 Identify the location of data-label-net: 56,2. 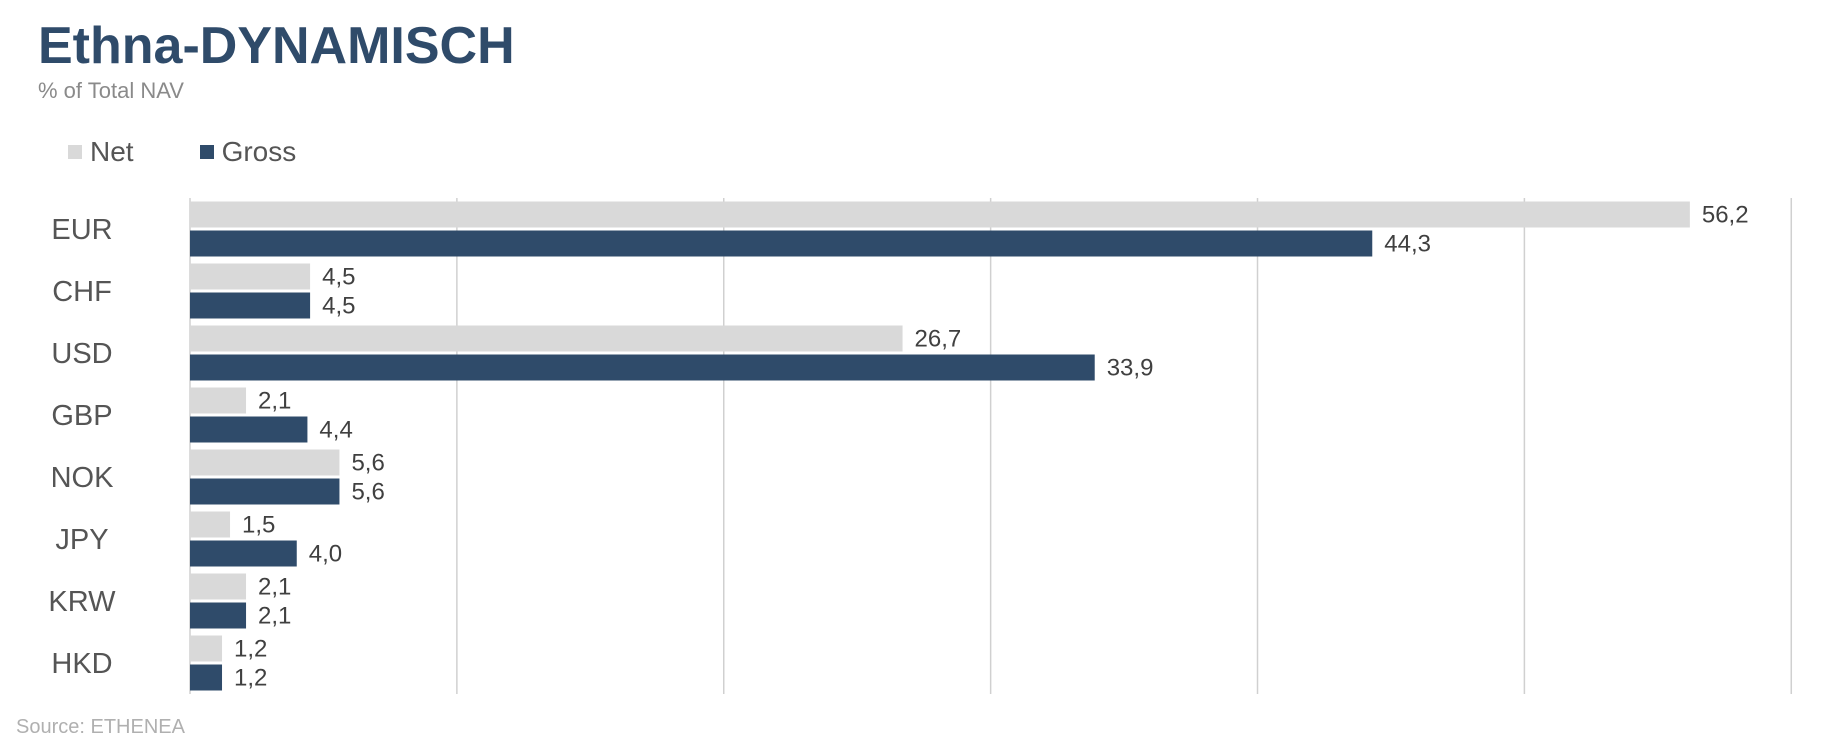
(1725, 215).